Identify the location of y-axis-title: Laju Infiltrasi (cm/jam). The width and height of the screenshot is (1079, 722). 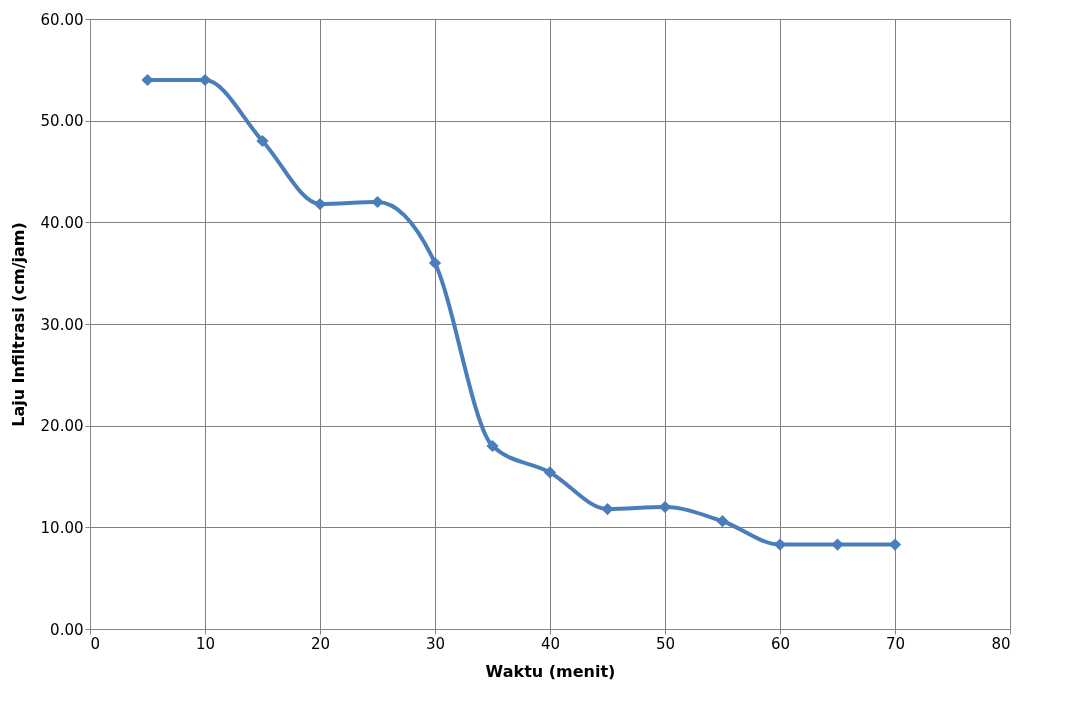
(18, 324).